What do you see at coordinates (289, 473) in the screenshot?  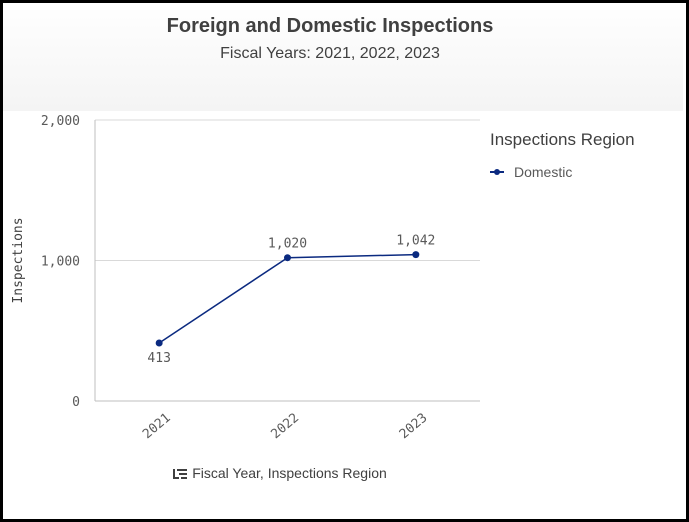 I see `footer-label: Fiscal Year, Inspections Region` at bounding box center [289, 473].